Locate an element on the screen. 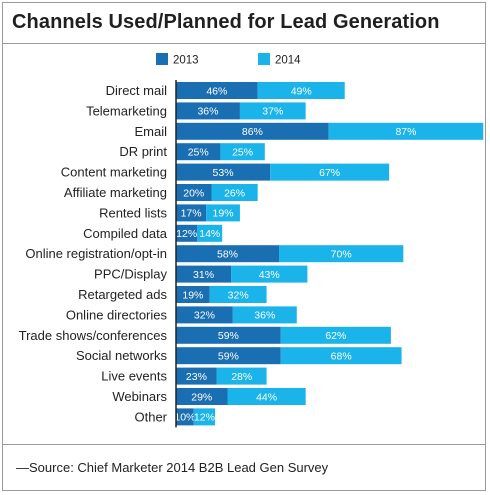  data-label-2014: 68% is located at coordinates (341, 357).